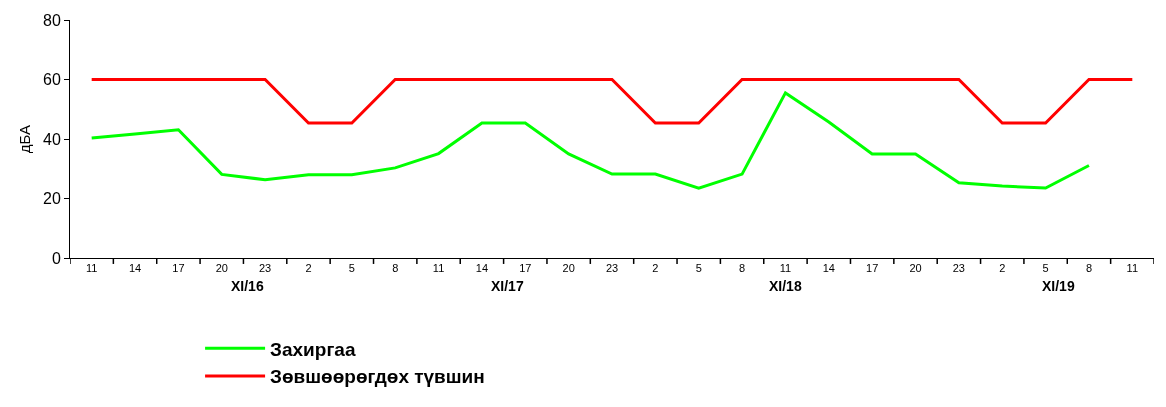 Image resolution: width=1166 pixels, height=407 pixels. What do you see at coordinates (247, 286) in the screenshot?
I see `text: XI/16` at bounding box center [247, 286].